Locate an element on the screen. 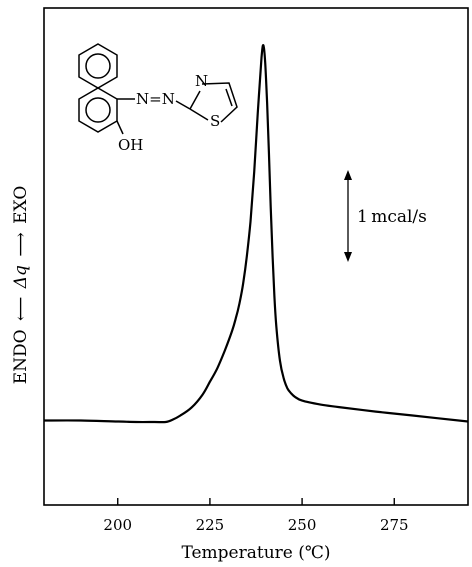 Image resolution: width=472 pixels, height=567 pixels. x-tick-label-250: 250 is located at coordinates (302, 525).